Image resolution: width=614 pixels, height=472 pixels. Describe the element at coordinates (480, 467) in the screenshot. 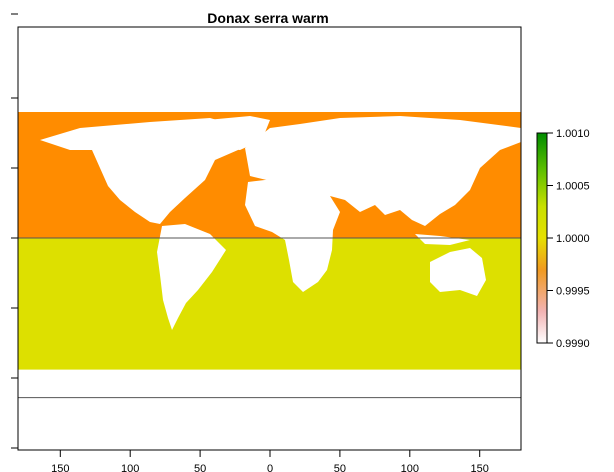

I see `x-tick-label-6: 150` at that location.